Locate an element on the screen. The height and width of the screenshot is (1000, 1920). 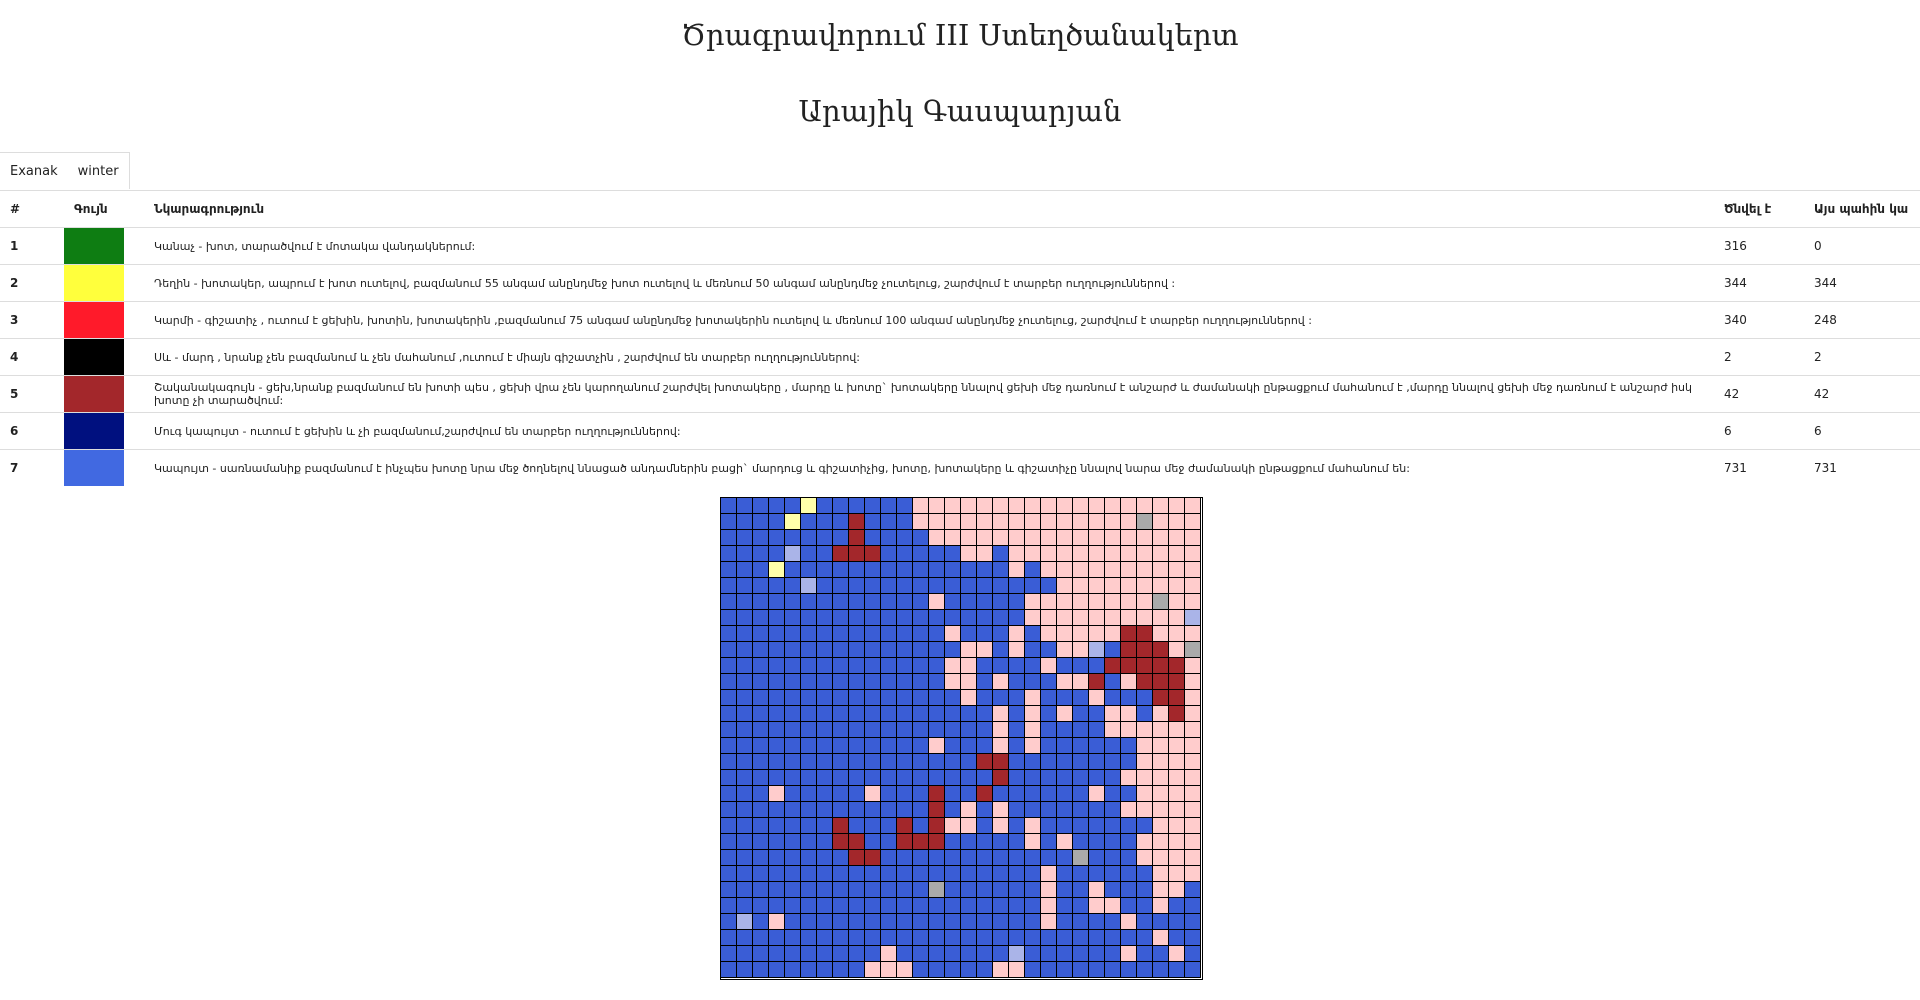
row-current: 344 is located at coordinates (1862, 283).